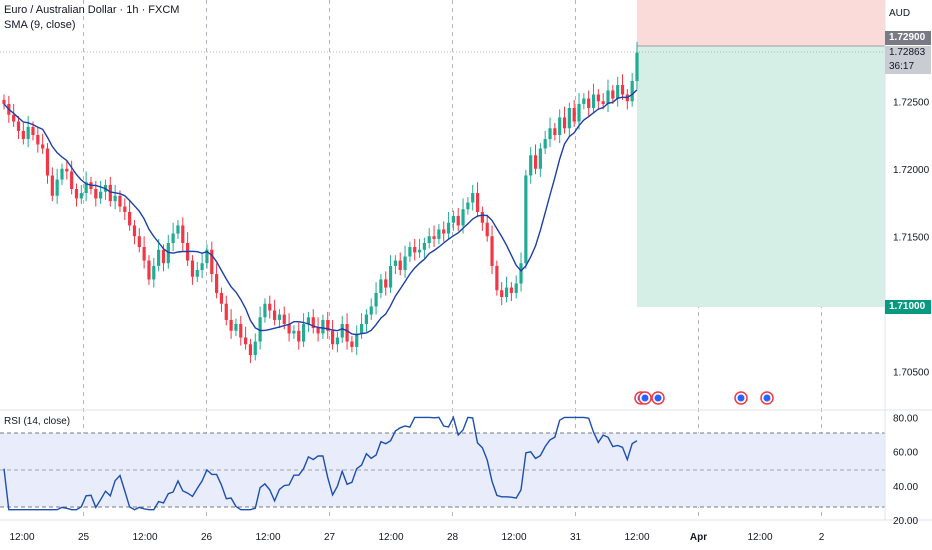 The image size is (932, 550). Describe the element at coordinates (761, 176) in the screenshot. I see `take-profit-zone` at that location.